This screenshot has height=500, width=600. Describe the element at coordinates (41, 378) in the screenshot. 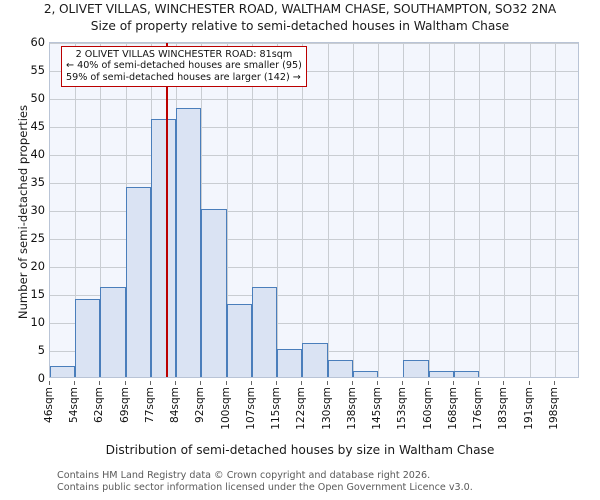

I see `y-axis-tick-label: 0` at that location.